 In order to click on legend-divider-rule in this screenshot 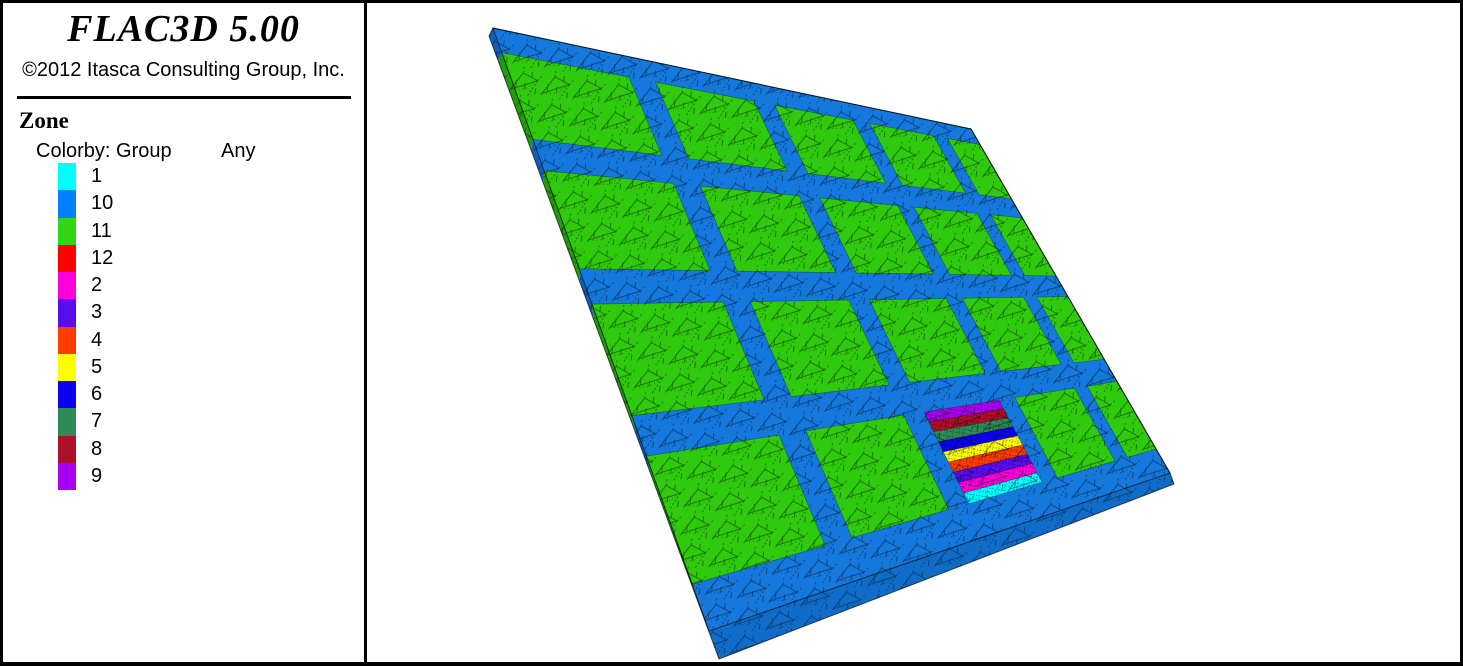, I will do `click(184, 97)`.